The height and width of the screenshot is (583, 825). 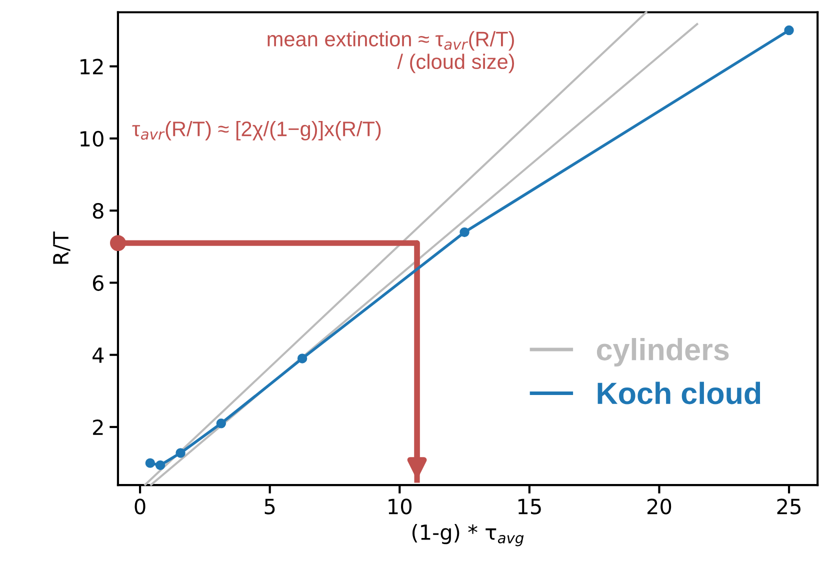 What do you see at coordinates (61, 247) in the screenshot?
I see `y-axis-title: R/T` at bounding box center [61, 247].